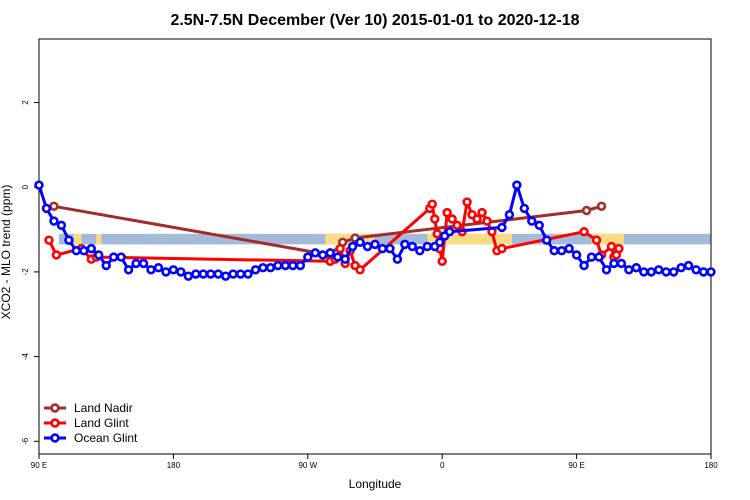 This screenshot has width=750, height=500. What do you see at coordinates (6, 252) in the screenshot?
I see `y-axis-label: XCO2 - MLO trend (ppm)` at bounding box center [6, 252].